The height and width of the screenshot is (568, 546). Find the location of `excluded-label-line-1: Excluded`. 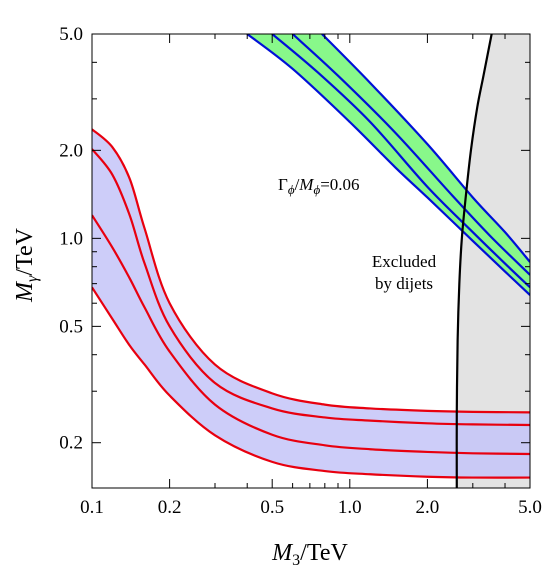

excluded-label-line-1: Excluded is located at coordinates (404, 261).